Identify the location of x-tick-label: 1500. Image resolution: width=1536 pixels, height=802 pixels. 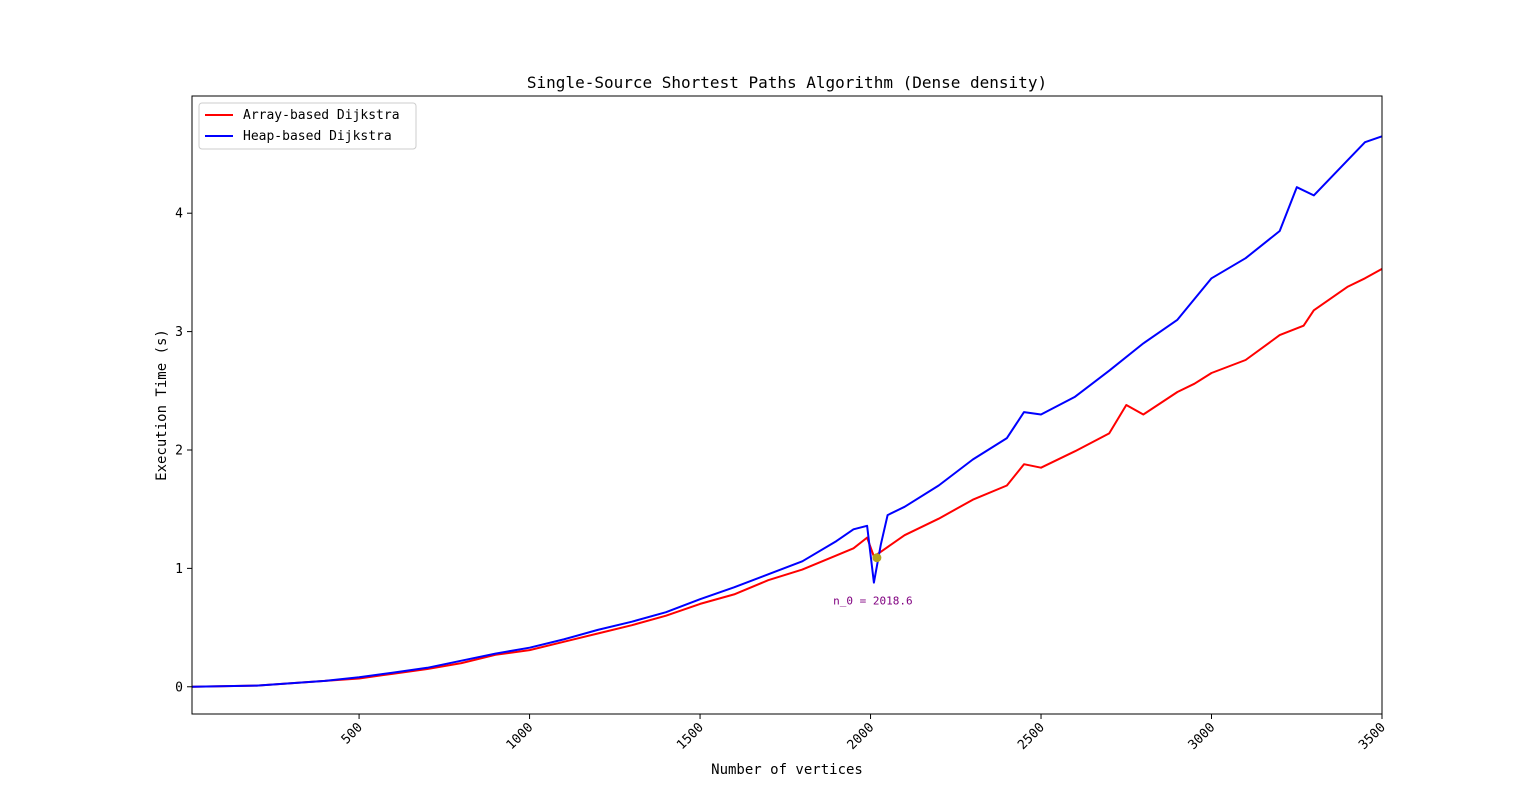
(690, 736).